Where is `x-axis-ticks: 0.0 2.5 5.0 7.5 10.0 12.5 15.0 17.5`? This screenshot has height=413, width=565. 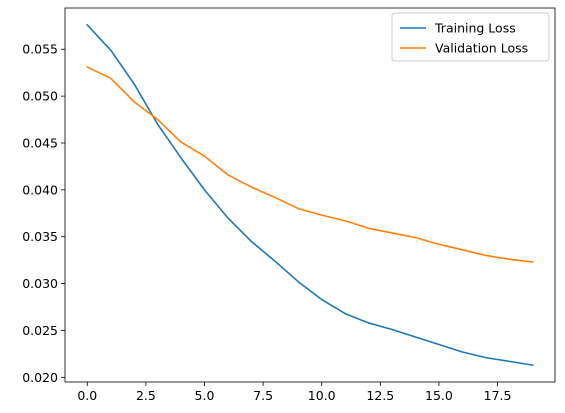
x-axis-ticks: 0.0 2.5 5.0 7.5 10.0 12.5 15.0 17.5 is located at coordinates (294, 392).